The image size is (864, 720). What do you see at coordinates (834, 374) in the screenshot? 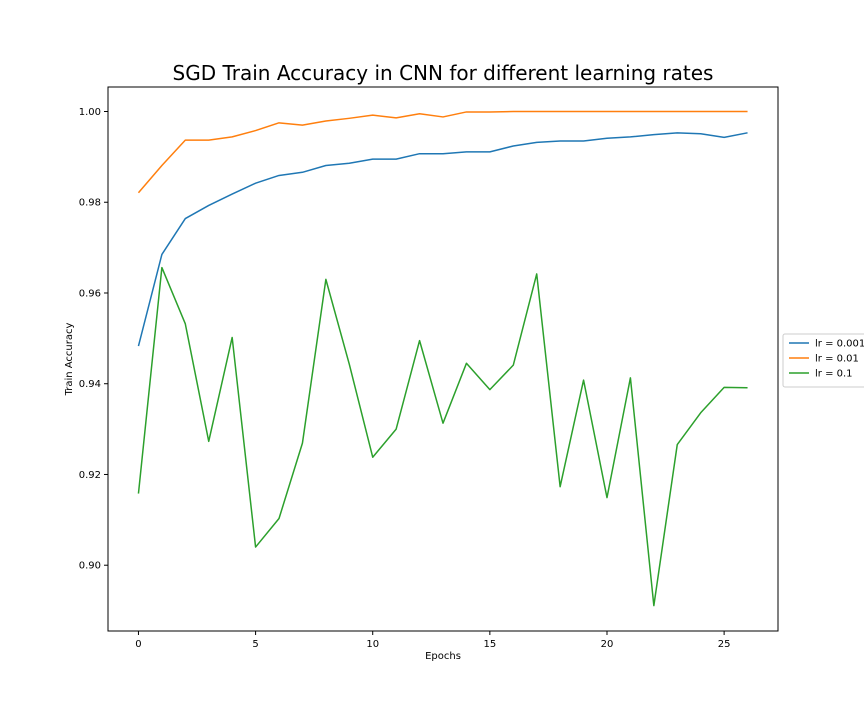
I see `legend-entry: lr = 0.1` at bounding box center [834, 374].